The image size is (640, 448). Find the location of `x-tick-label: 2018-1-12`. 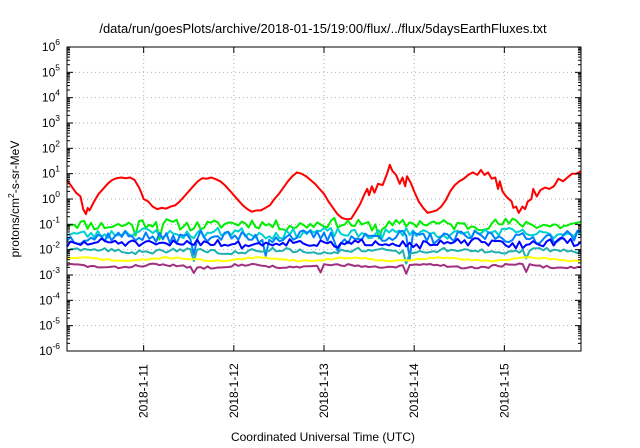

x-tick-label: 2018-1-12 is located at coordinates (234, 390).